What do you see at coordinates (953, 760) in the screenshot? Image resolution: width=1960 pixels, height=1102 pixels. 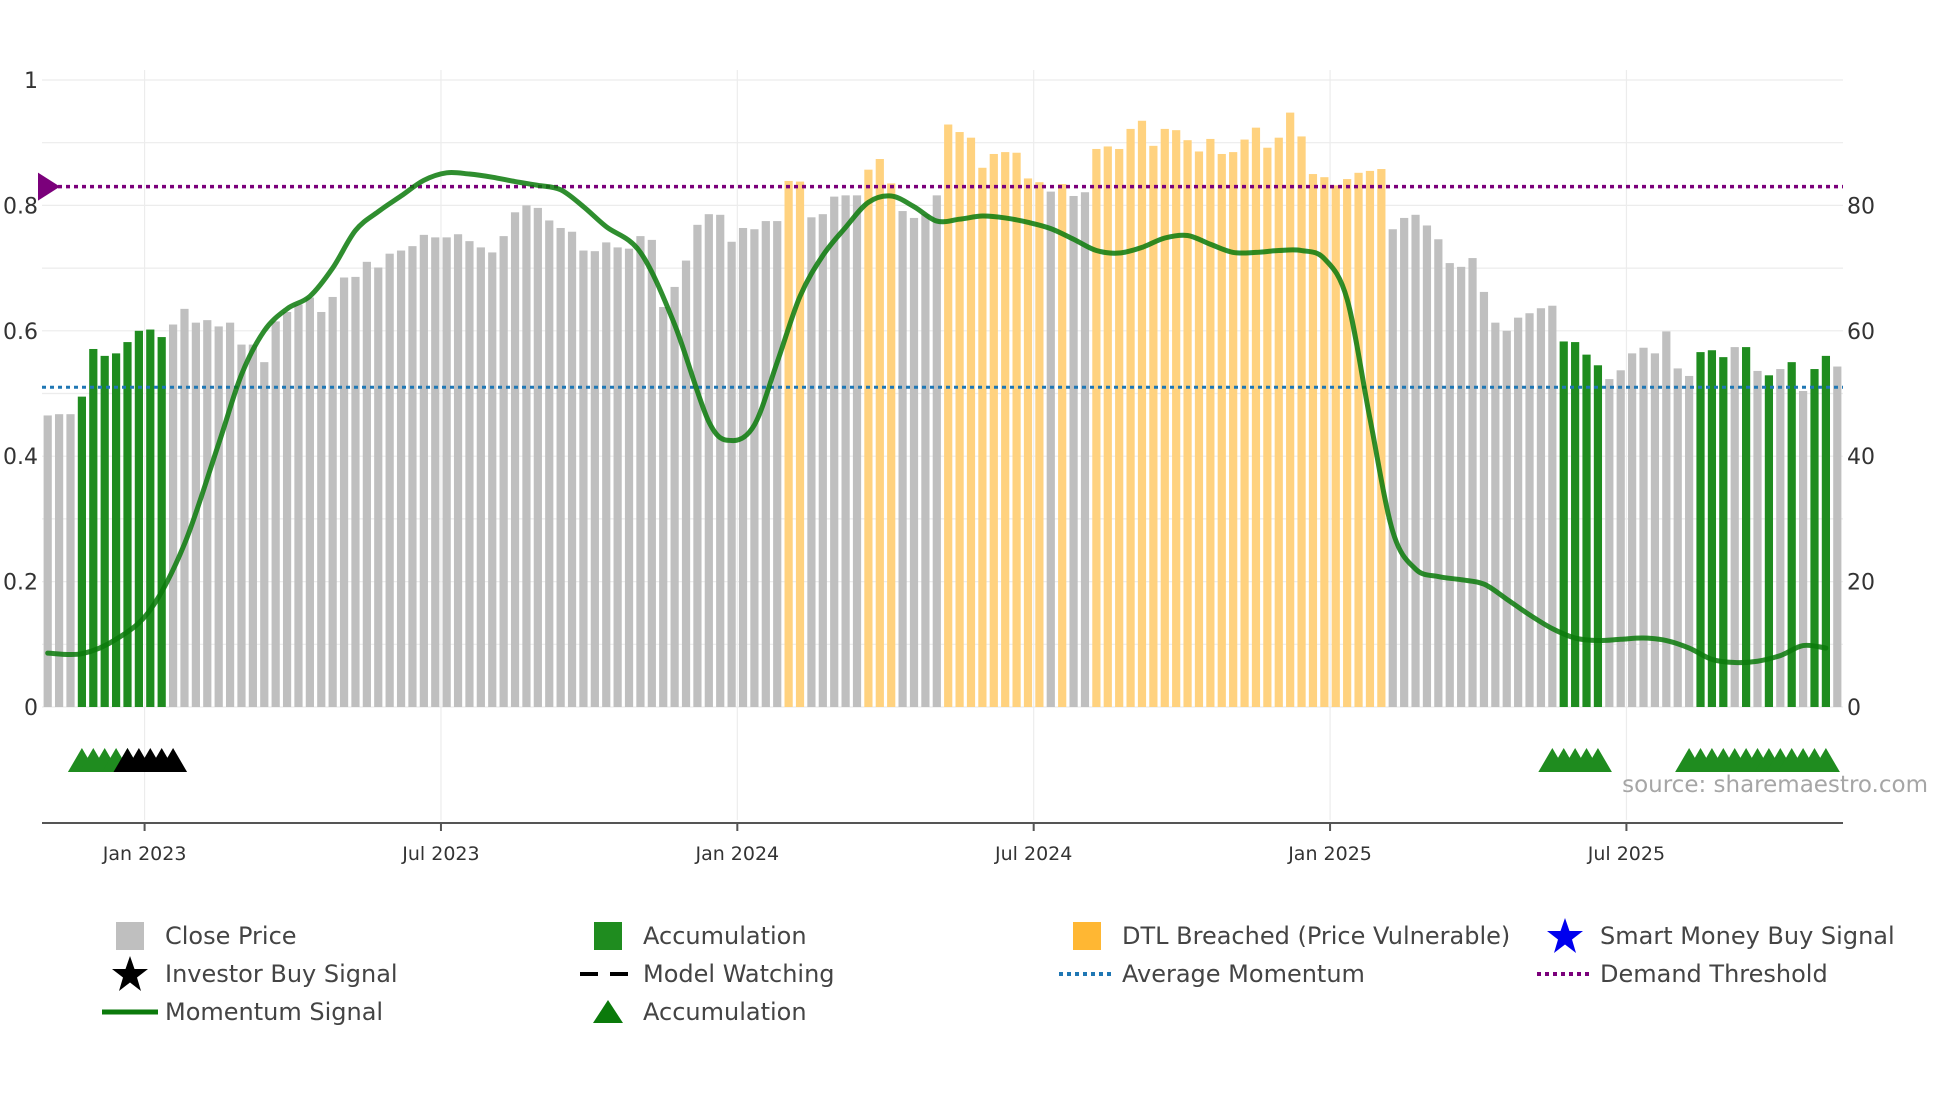 I see `signal-markers` at bounding box center [953, 760].